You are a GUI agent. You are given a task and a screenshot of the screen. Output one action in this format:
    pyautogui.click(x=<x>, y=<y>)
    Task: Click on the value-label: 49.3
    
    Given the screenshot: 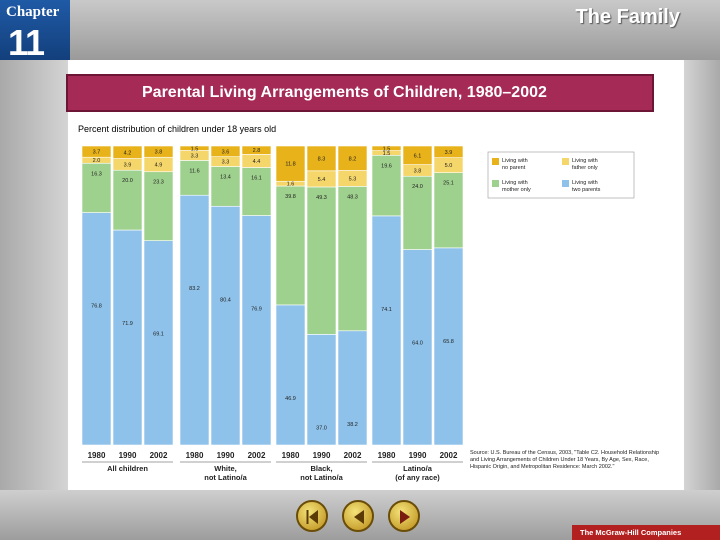 What is the action you would take?
    pyautogui.click(x=321, y=198)
    